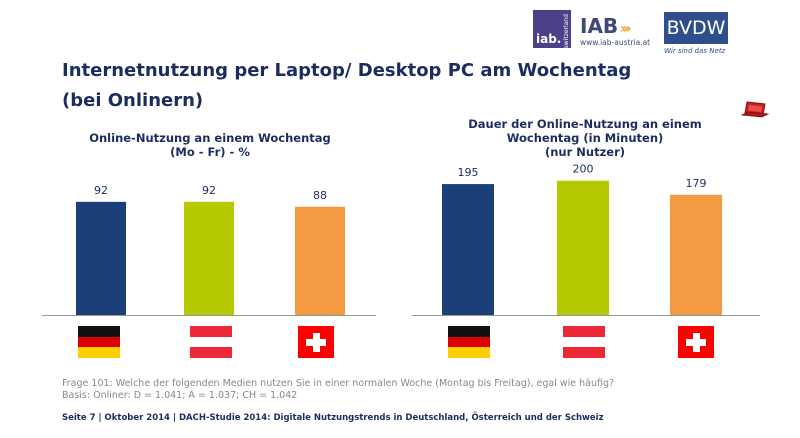 The width and height of the screenshot is (800, 438). Describe the element at coordinates (549, 39) in the screenshot. I see `iab-switzerland-logo-text: iab.` at that location.